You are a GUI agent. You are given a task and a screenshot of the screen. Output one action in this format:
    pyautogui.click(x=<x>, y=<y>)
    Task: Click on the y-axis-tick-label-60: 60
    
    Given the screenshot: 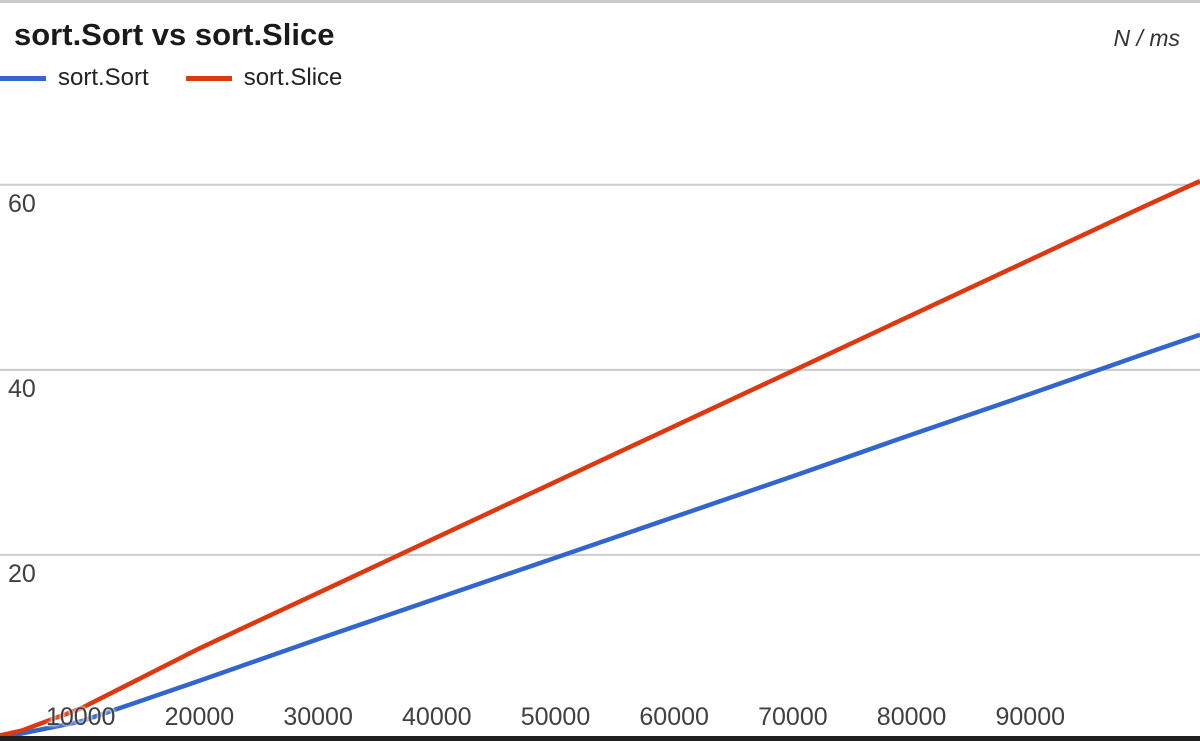 What is the action you would take?
    pyautogui.click(x=22, y=203)
    